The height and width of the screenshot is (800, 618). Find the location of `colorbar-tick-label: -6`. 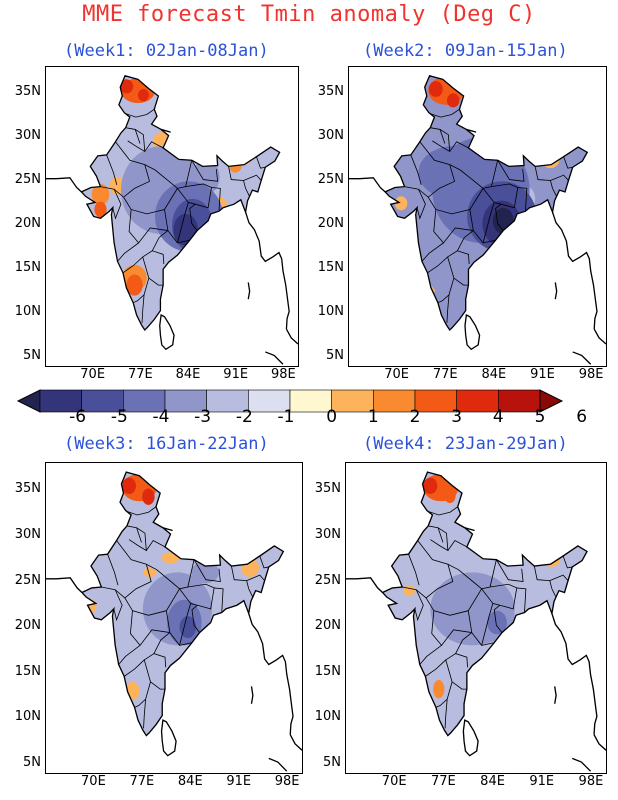

colorbar-tick-label: -6 is located at coordinates (78, 417).